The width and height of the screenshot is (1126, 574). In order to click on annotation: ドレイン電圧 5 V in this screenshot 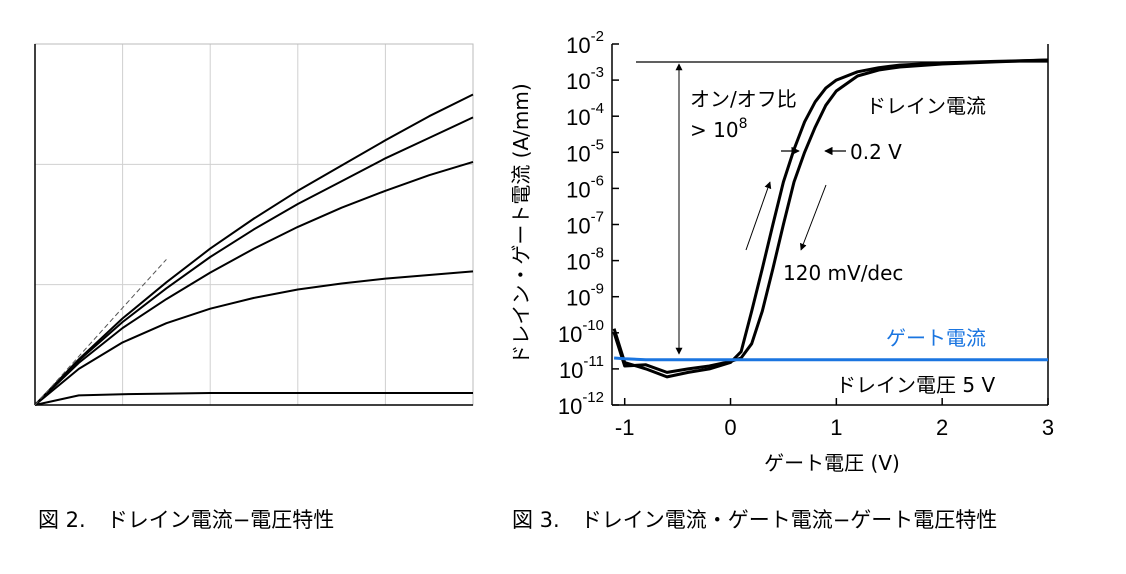, I will do `click(915, 385)`.